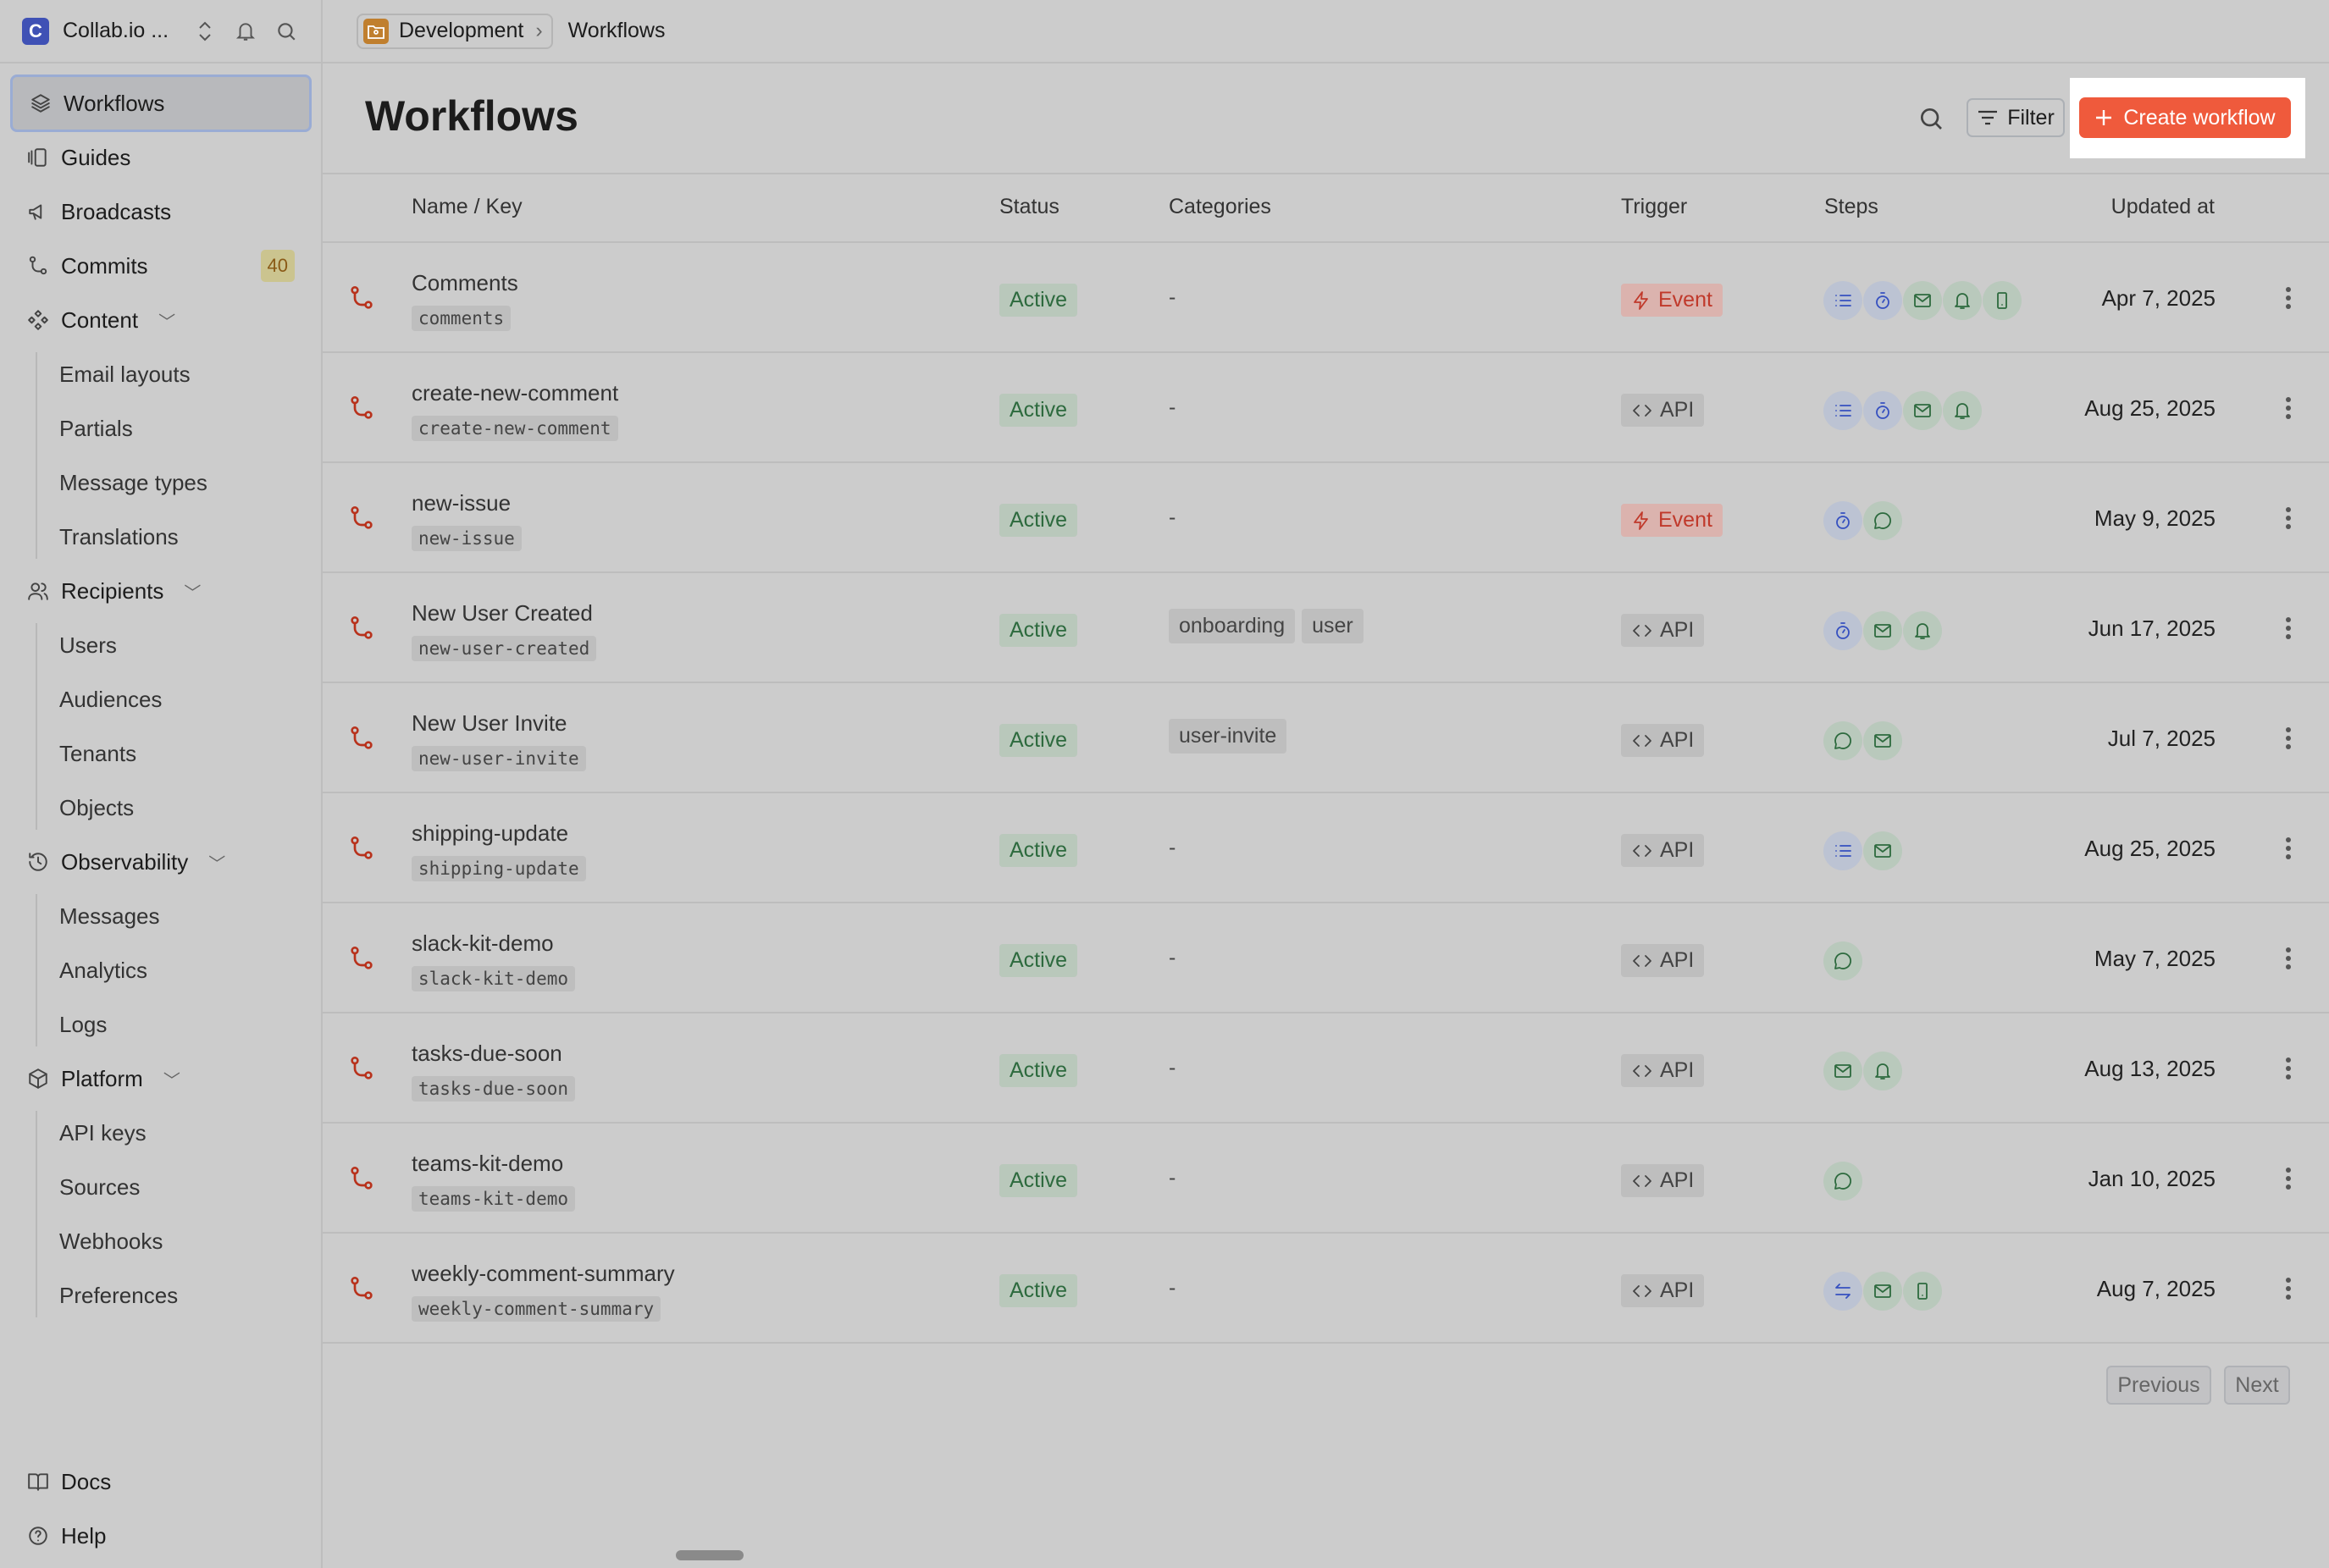 Image resolution: width=2329 pixels, height=1568 pixels. Describe the element at coordinates (1333, 626) in the screenshot. I see `category-tag: user` at that location.